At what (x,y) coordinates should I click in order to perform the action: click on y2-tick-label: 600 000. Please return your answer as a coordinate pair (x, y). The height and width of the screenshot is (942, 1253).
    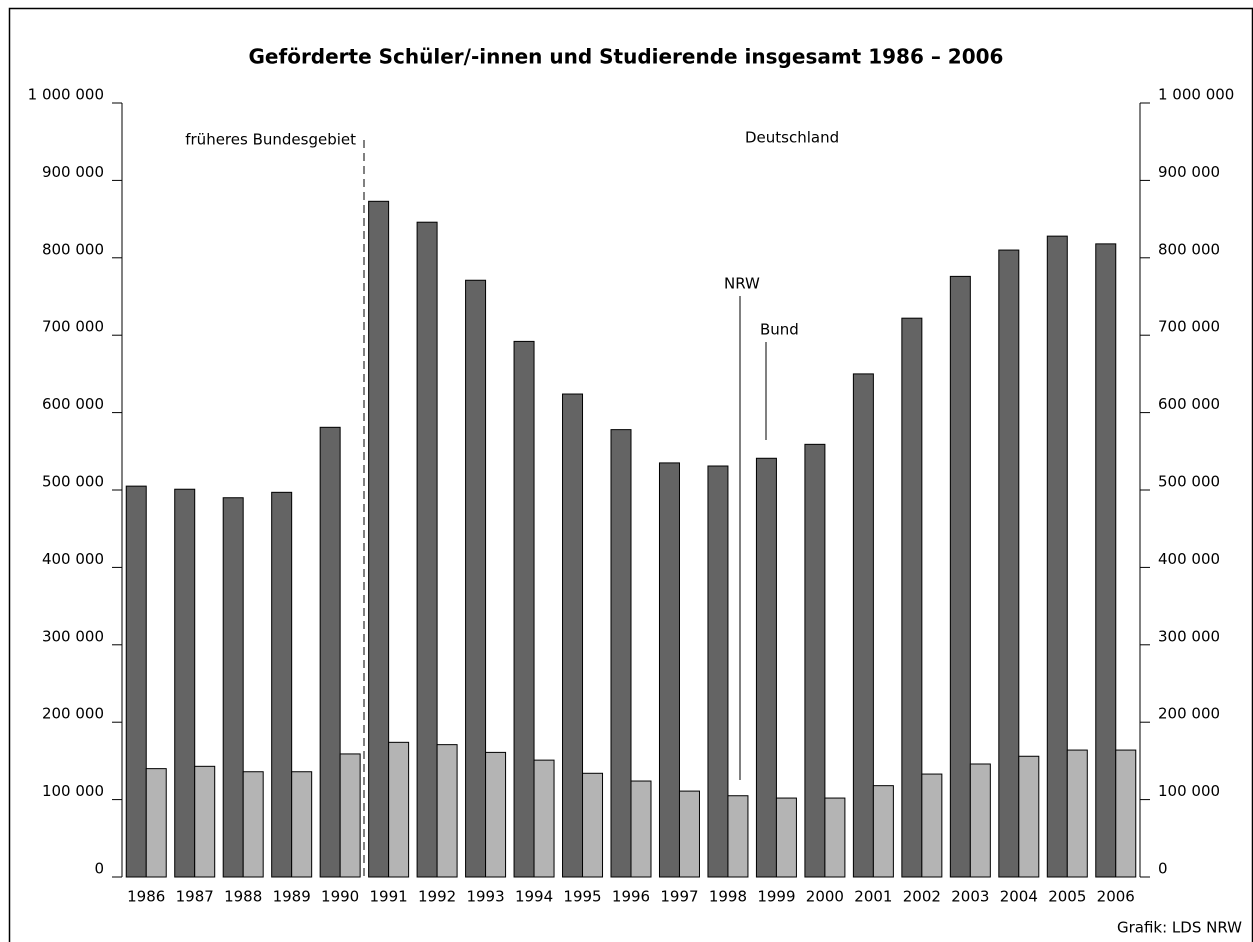
    Looking at the image, I should click on (1189, 404).